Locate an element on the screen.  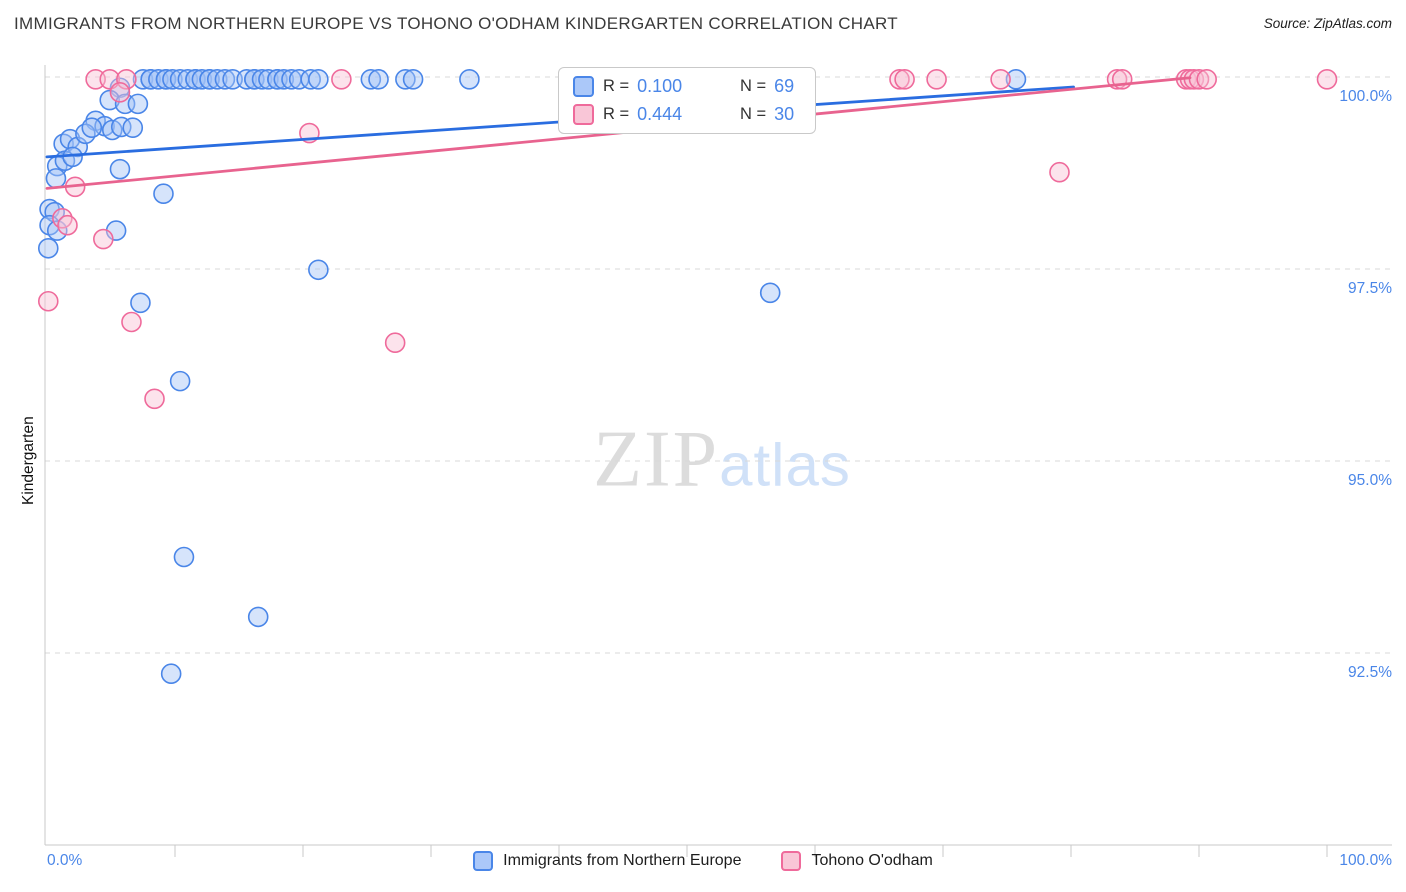
legend-item-tohono: Tohono O'odham is located at coordinates (857, 861).